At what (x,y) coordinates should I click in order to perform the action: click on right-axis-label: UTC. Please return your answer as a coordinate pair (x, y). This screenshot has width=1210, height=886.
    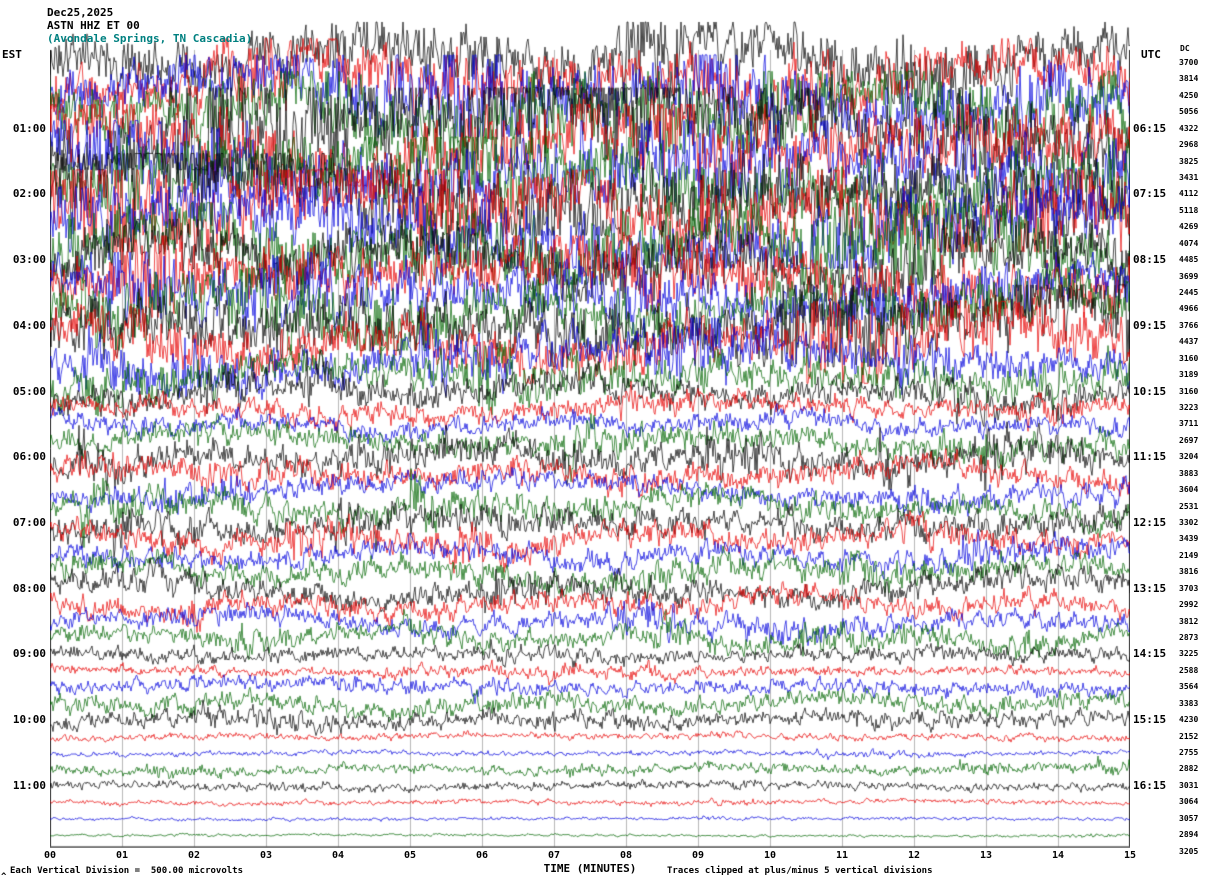
    Looking at the image, I should click on (1151, 54).